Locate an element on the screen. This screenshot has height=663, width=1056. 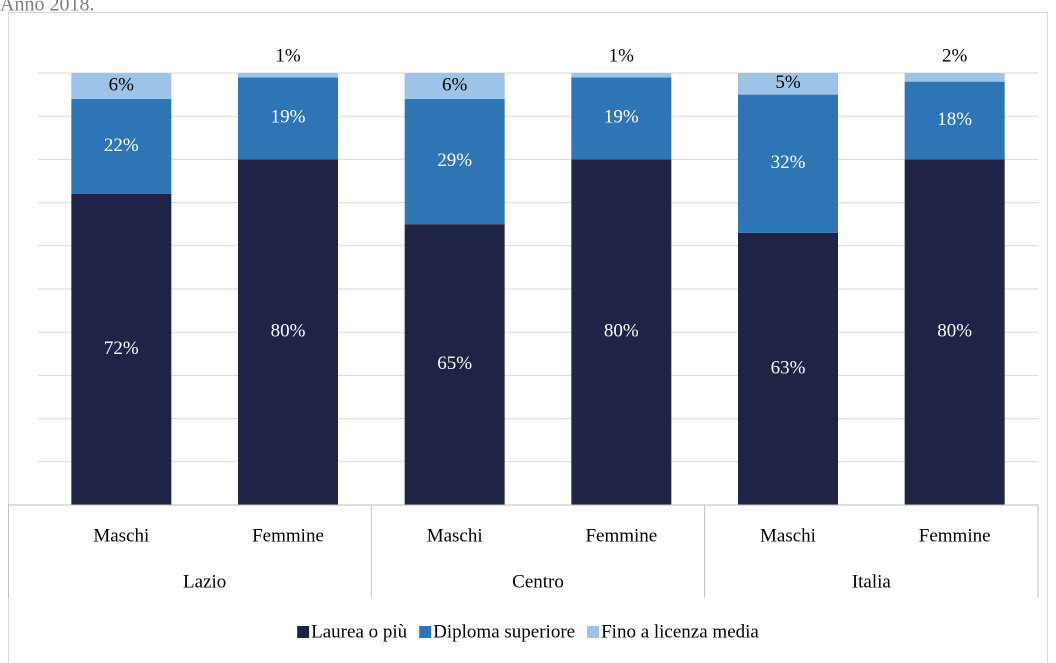
data-label: 65% is located at coordinates (454, 363).